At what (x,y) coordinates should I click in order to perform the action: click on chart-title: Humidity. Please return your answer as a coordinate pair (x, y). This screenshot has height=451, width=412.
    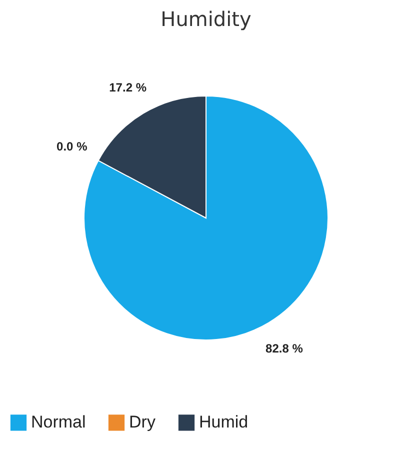
    Looking at the image, I should click on (206, 19).